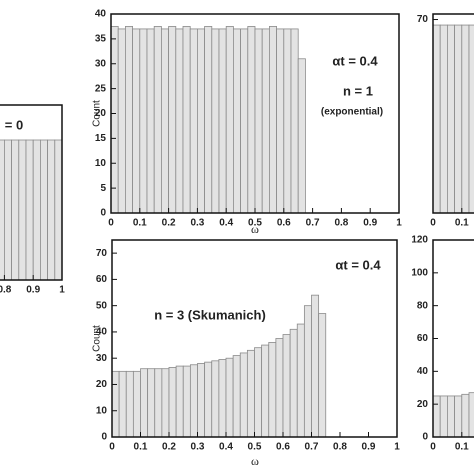 The image size is (474, 474). What do you see at coordinates (102, 305) in the screenshot?
I see `y-tick-label: 50` at bounding box center [102, 305].